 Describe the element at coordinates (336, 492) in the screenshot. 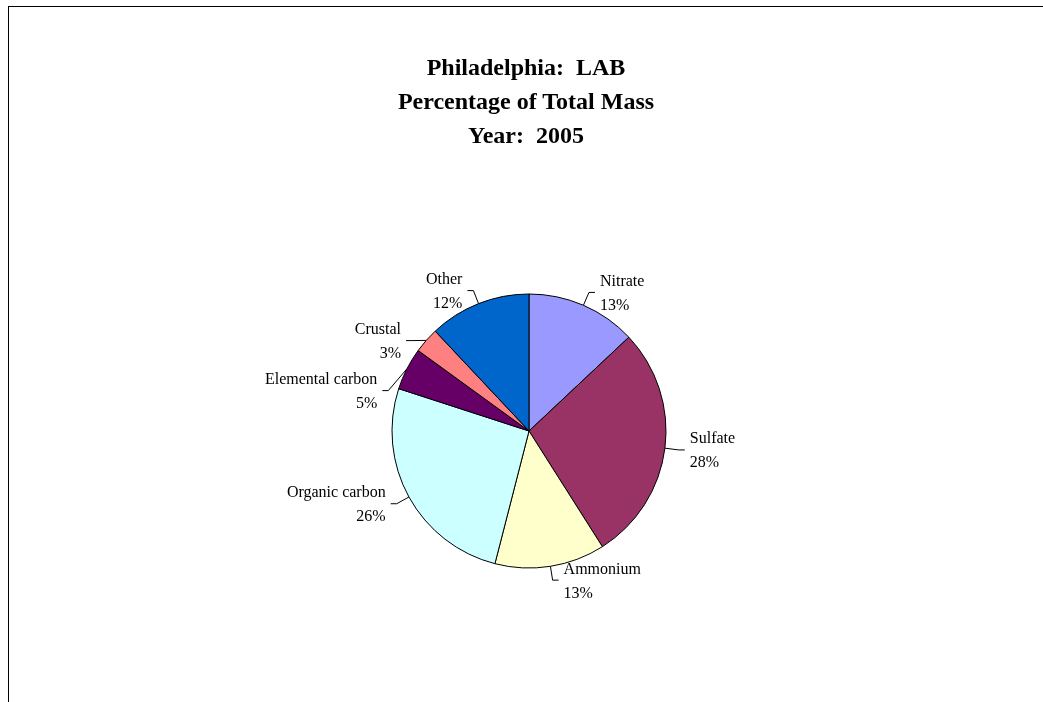

I see `slice-label: Organic carbon` at that location.